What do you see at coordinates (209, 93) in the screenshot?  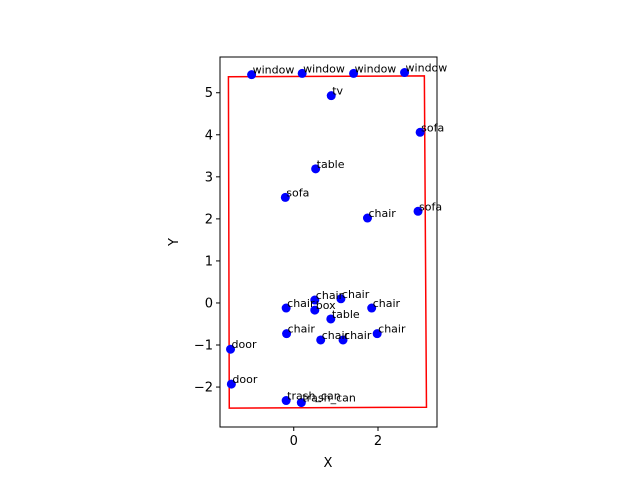 I see `y-tick-label: 5` at bounding box center [209, 93].